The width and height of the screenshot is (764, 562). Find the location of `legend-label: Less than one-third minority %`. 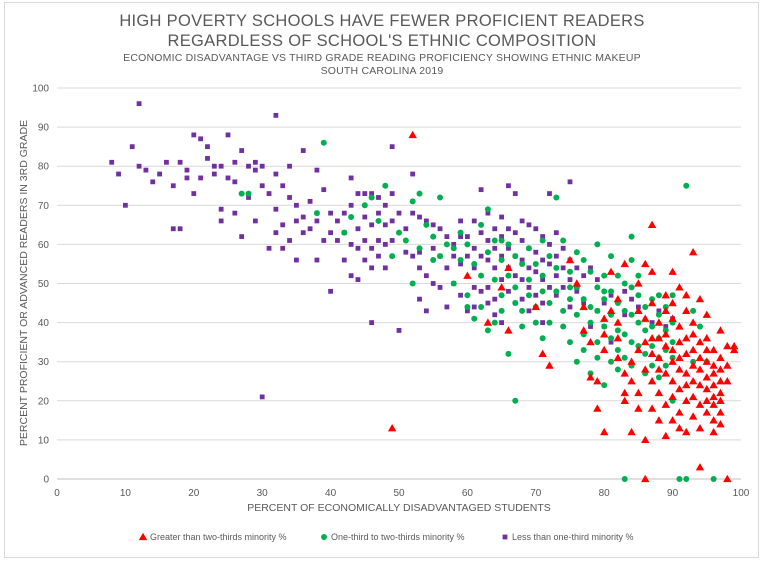

legend-label: Less than one-third minority % is located at coordinates (573, 537).